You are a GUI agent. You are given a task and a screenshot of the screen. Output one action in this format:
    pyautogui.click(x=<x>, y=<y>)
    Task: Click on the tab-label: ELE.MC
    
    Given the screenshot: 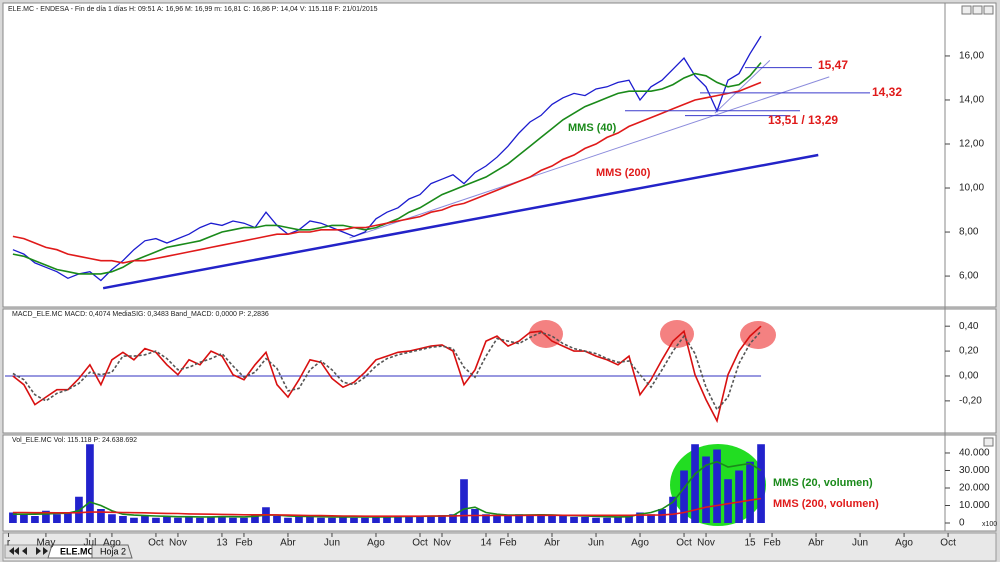 What is the action you would take?
    pyautogui.click(x=77, y=551)
    